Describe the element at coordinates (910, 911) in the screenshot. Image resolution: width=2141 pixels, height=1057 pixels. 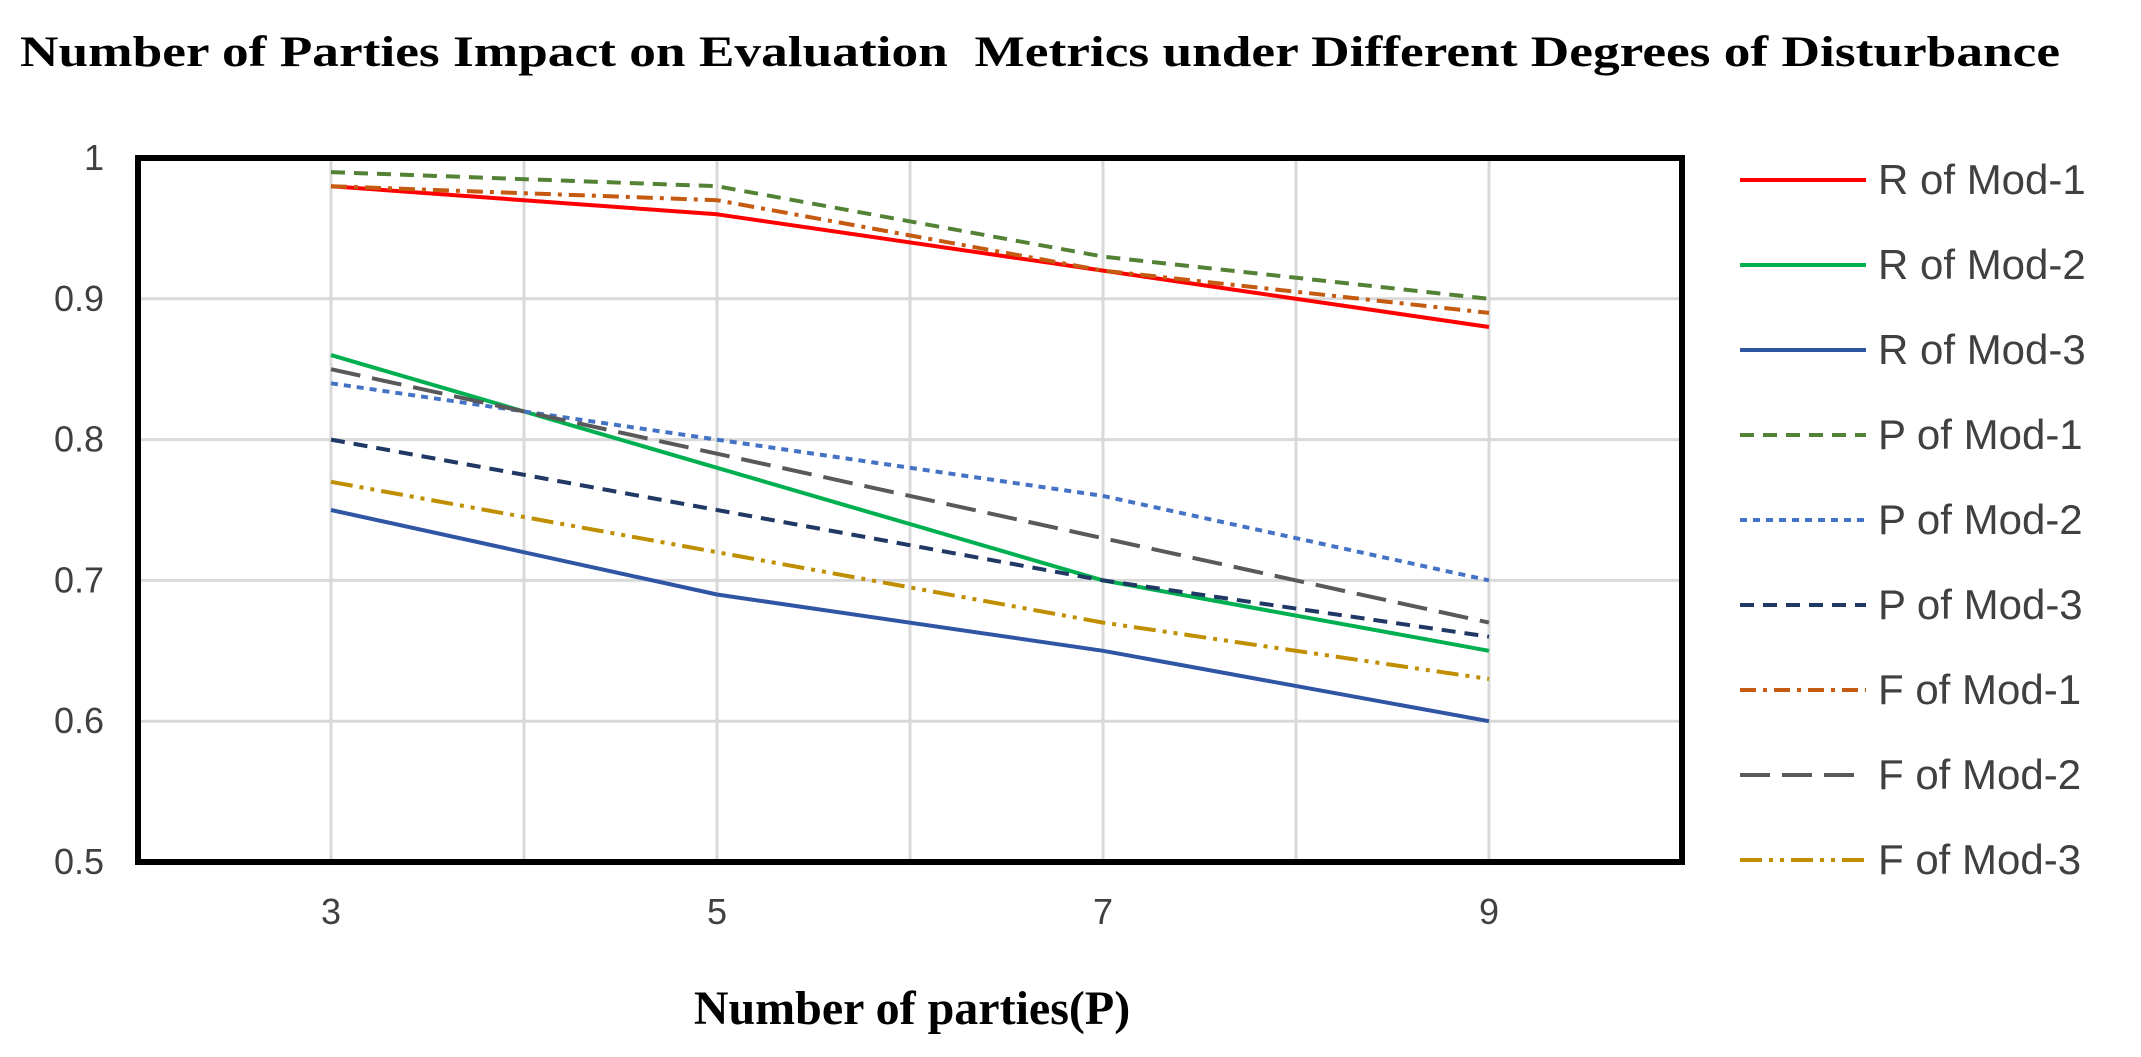
I see `x-axis-tick-labels: 3 5 7 9` at that location.